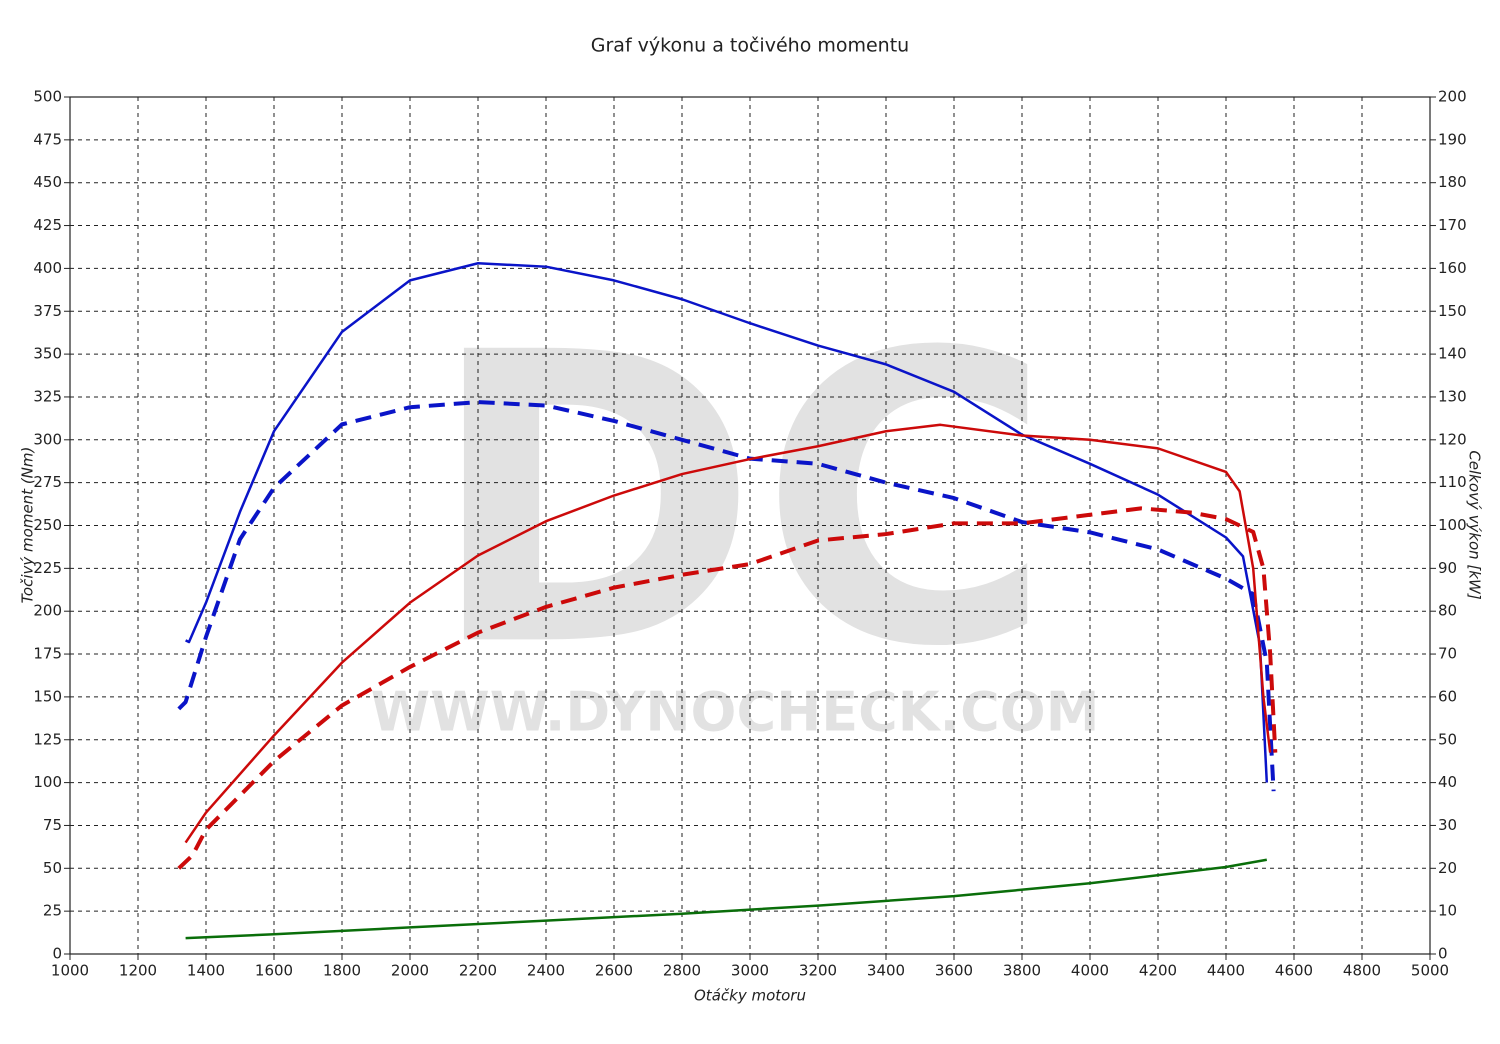  I want to click on y2-tick-label: 200, so click(1452, 97).